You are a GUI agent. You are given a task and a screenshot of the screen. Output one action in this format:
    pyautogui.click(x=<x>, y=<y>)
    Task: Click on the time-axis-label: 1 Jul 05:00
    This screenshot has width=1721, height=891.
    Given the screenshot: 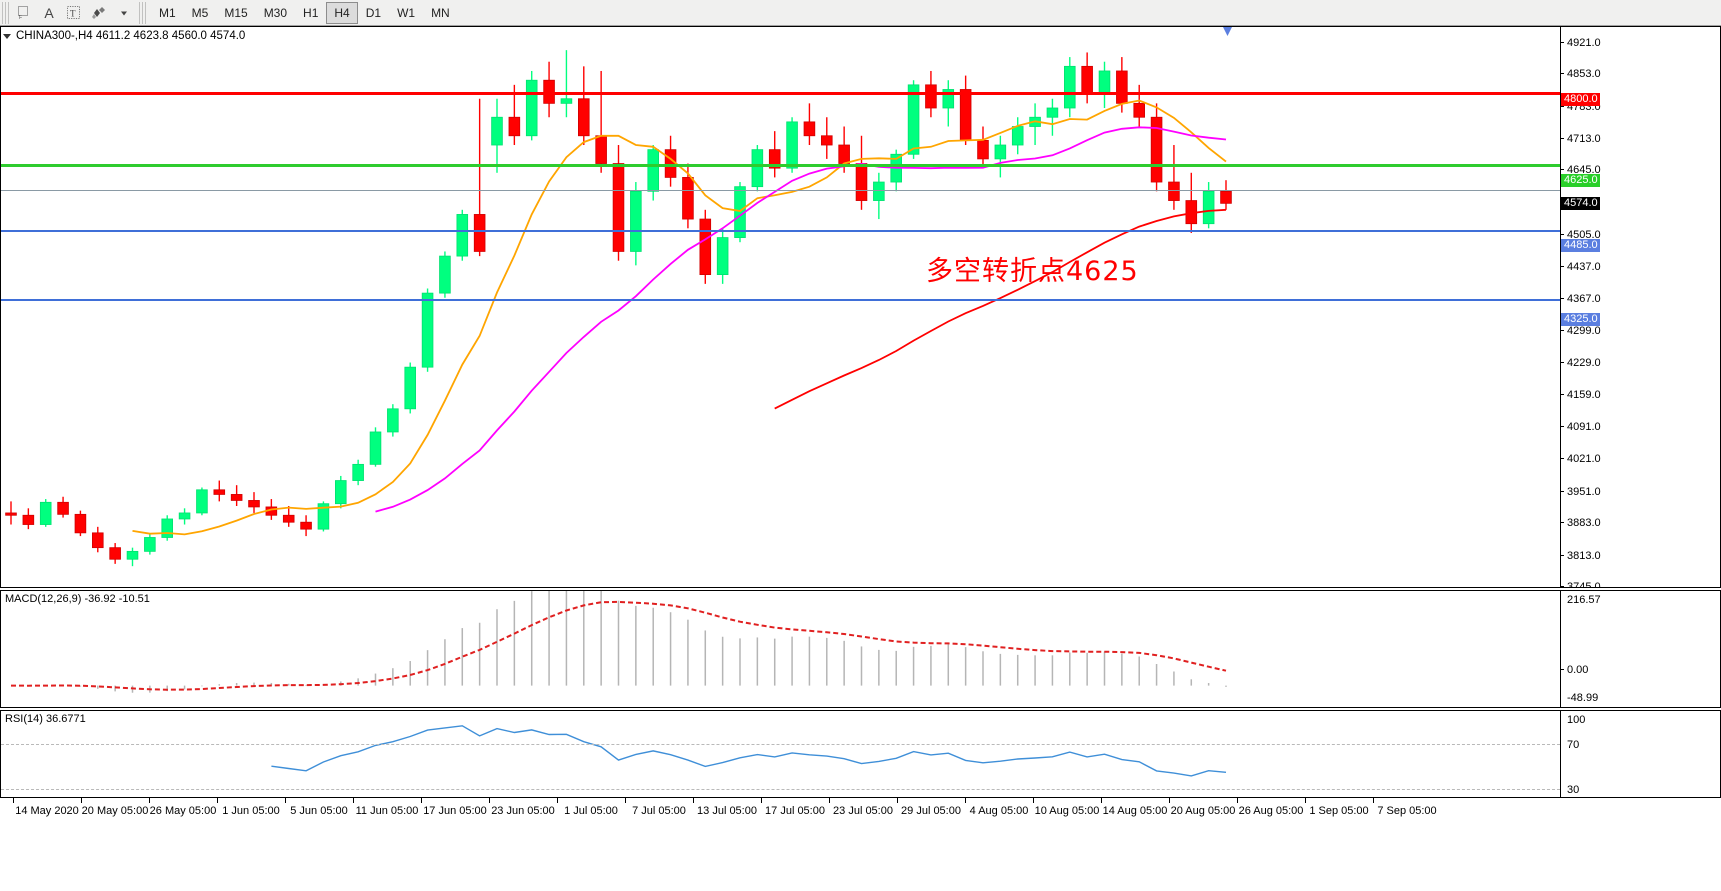 What is the action you would take?
    pyautogui.click(x=591, y=811)
    